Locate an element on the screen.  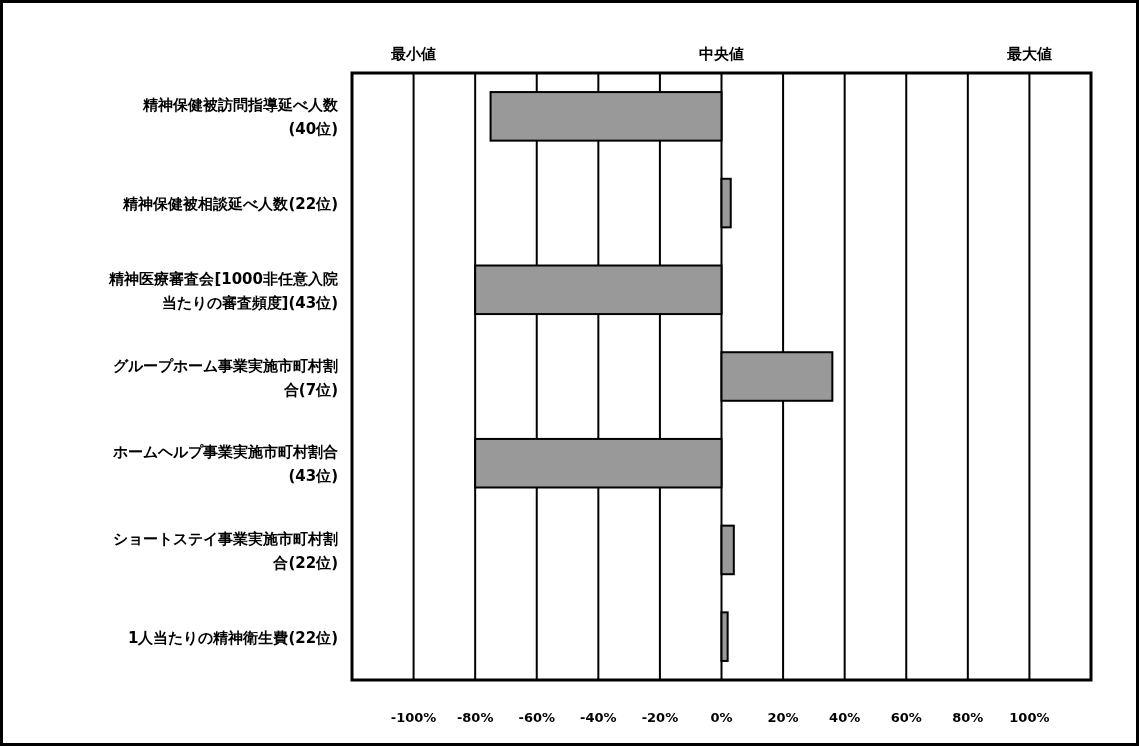
x-tick-label: 0% is located at coordinates (721, 717).